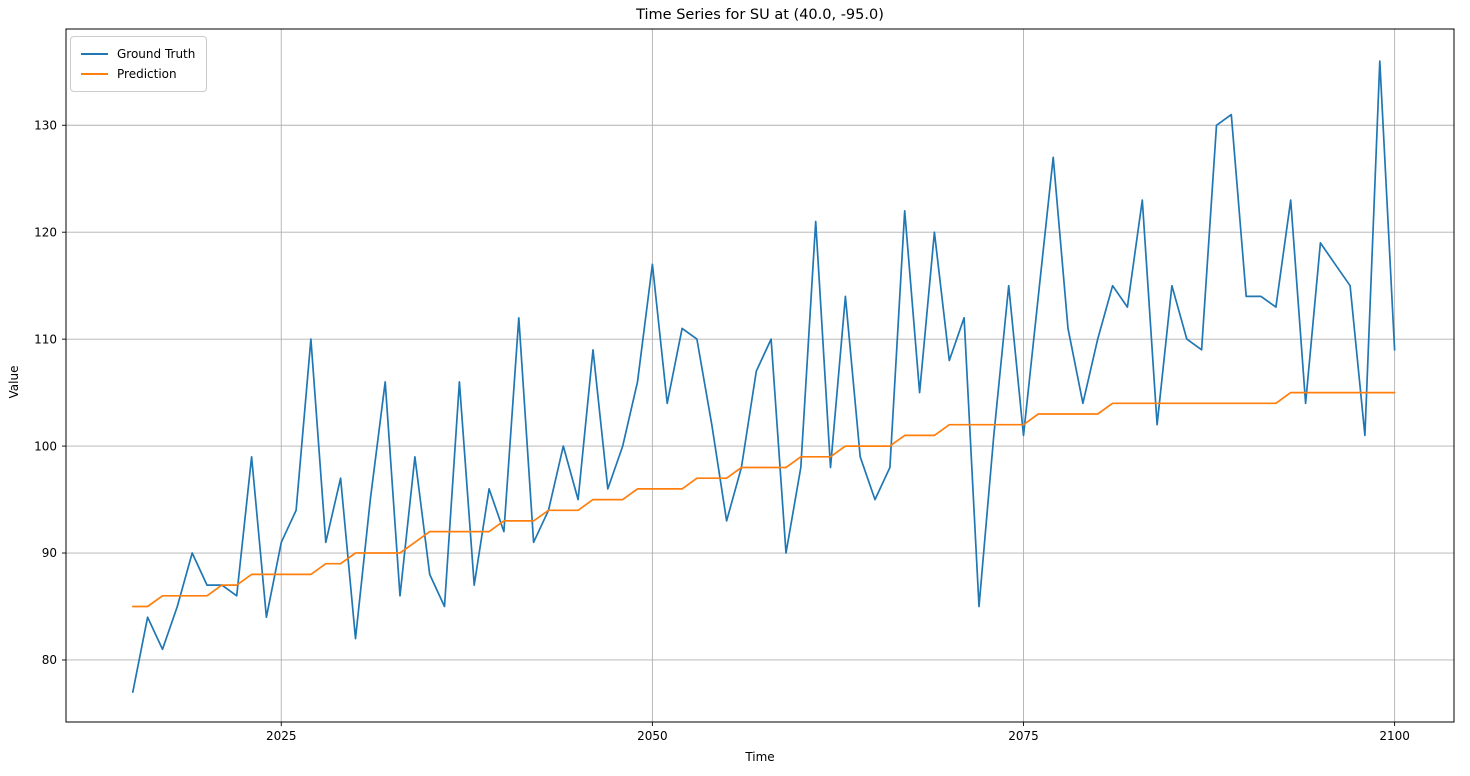 The width and height of the screenshot is (1470, 776). I want to click on legend: Ground Truth Prediction, so click(139, 64).